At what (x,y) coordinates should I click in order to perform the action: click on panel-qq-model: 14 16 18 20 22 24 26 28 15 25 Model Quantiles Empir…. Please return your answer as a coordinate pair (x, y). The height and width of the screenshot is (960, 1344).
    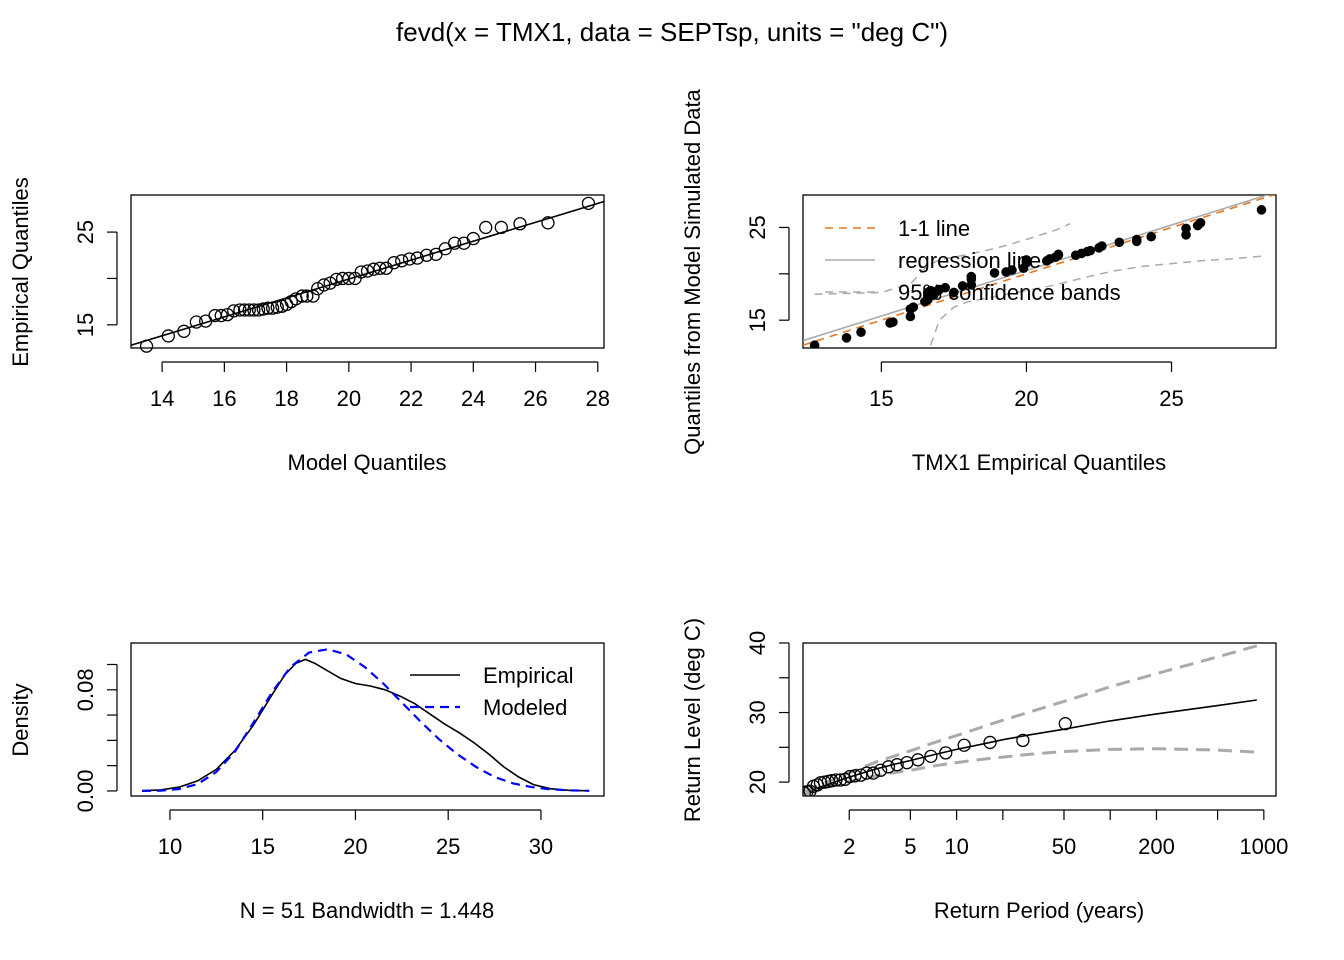
    Looking at the image, I should click on (309, 326).